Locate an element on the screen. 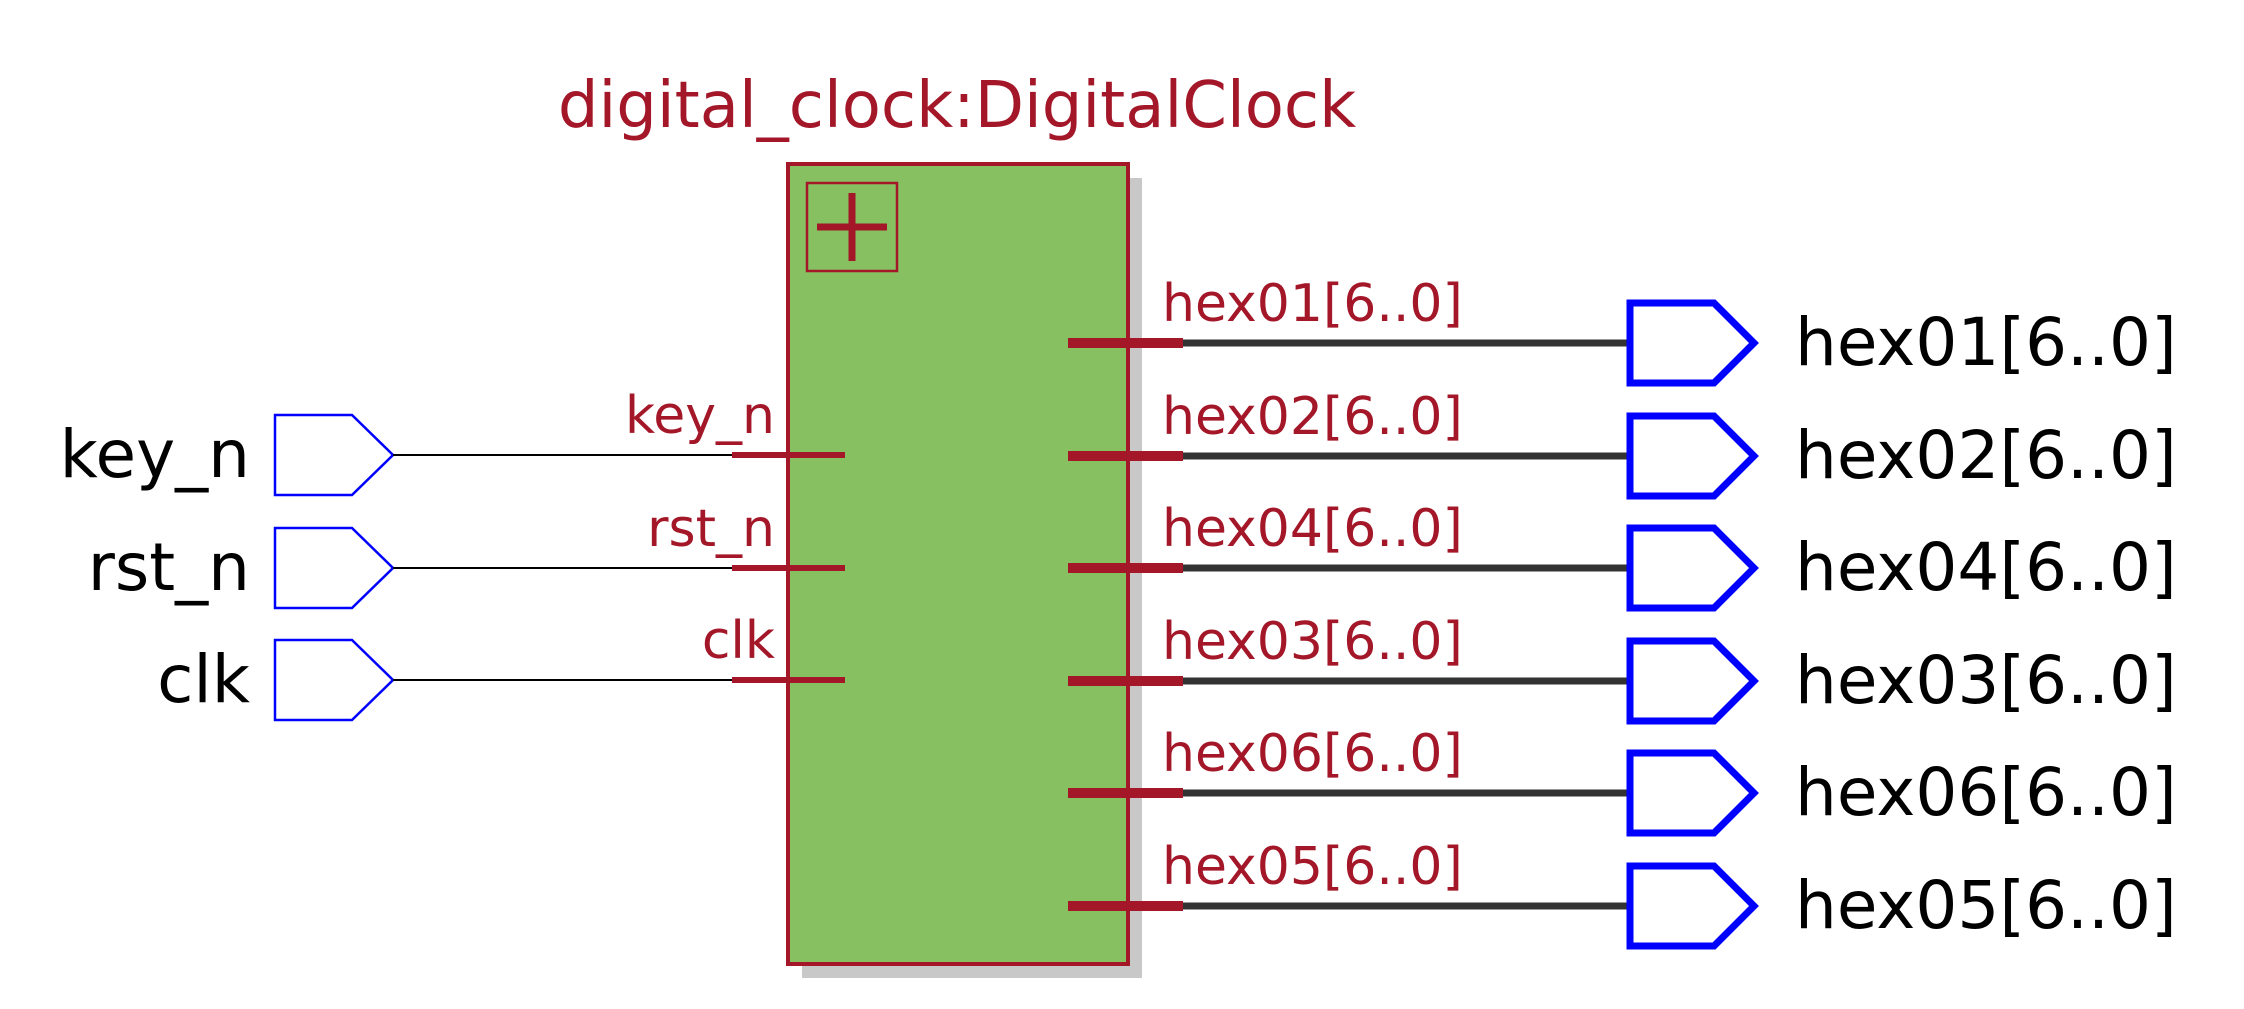 This screenshot has height=1009, width=2244. expand-icon is located at coordinates (852, 227).